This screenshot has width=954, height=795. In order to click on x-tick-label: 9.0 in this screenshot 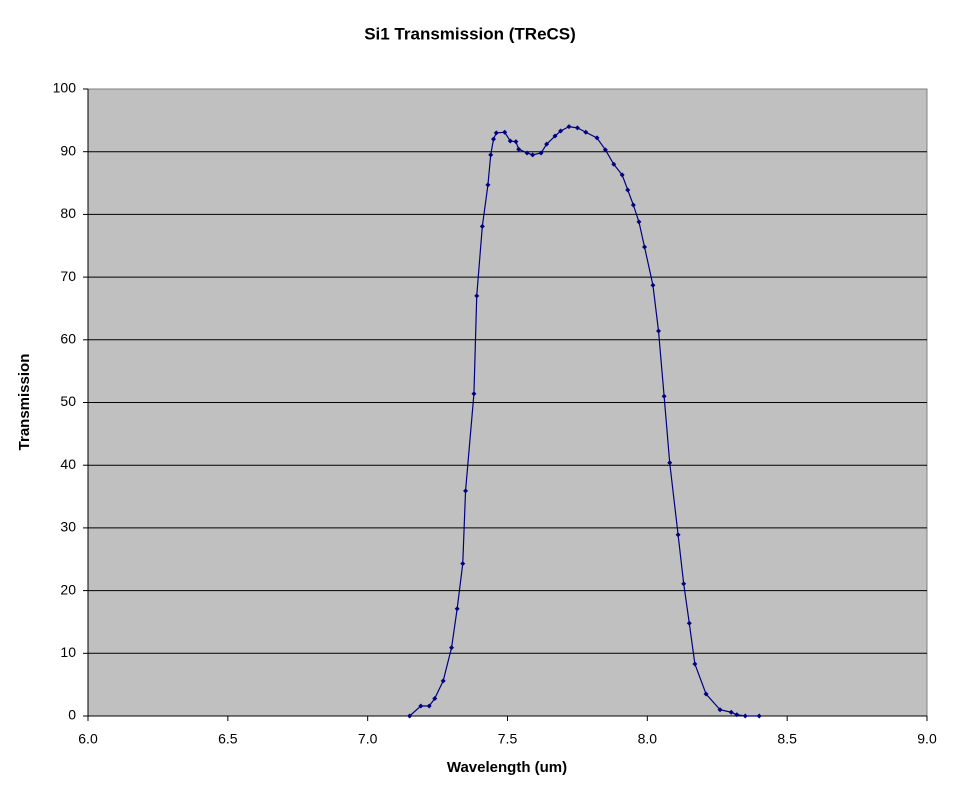, I will do `click(927, 739)`.